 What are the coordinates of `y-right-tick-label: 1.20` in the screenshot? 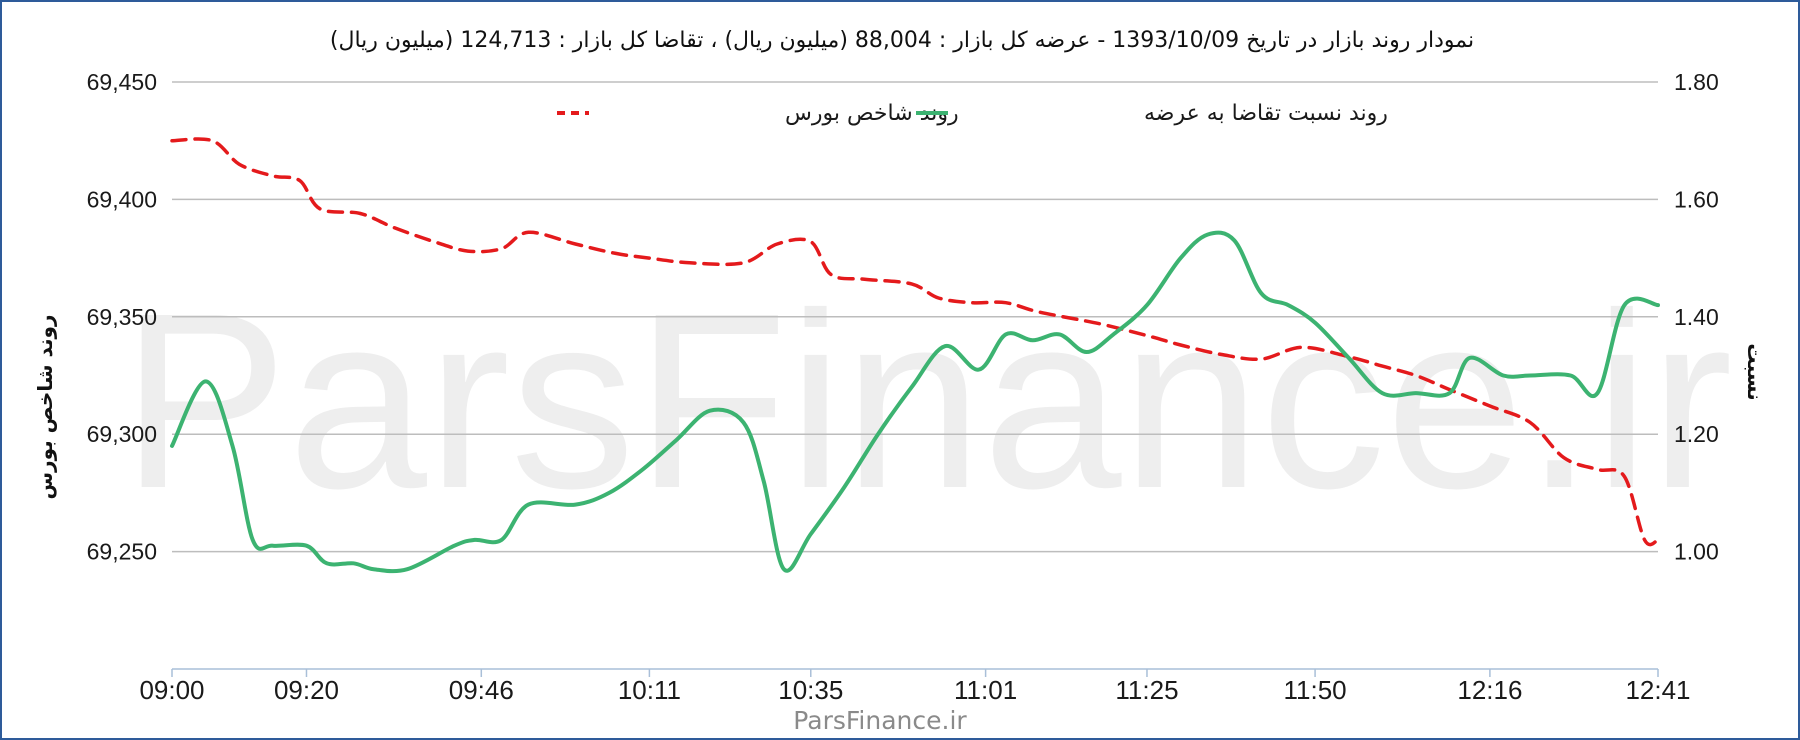 It's located at (1696, 434).